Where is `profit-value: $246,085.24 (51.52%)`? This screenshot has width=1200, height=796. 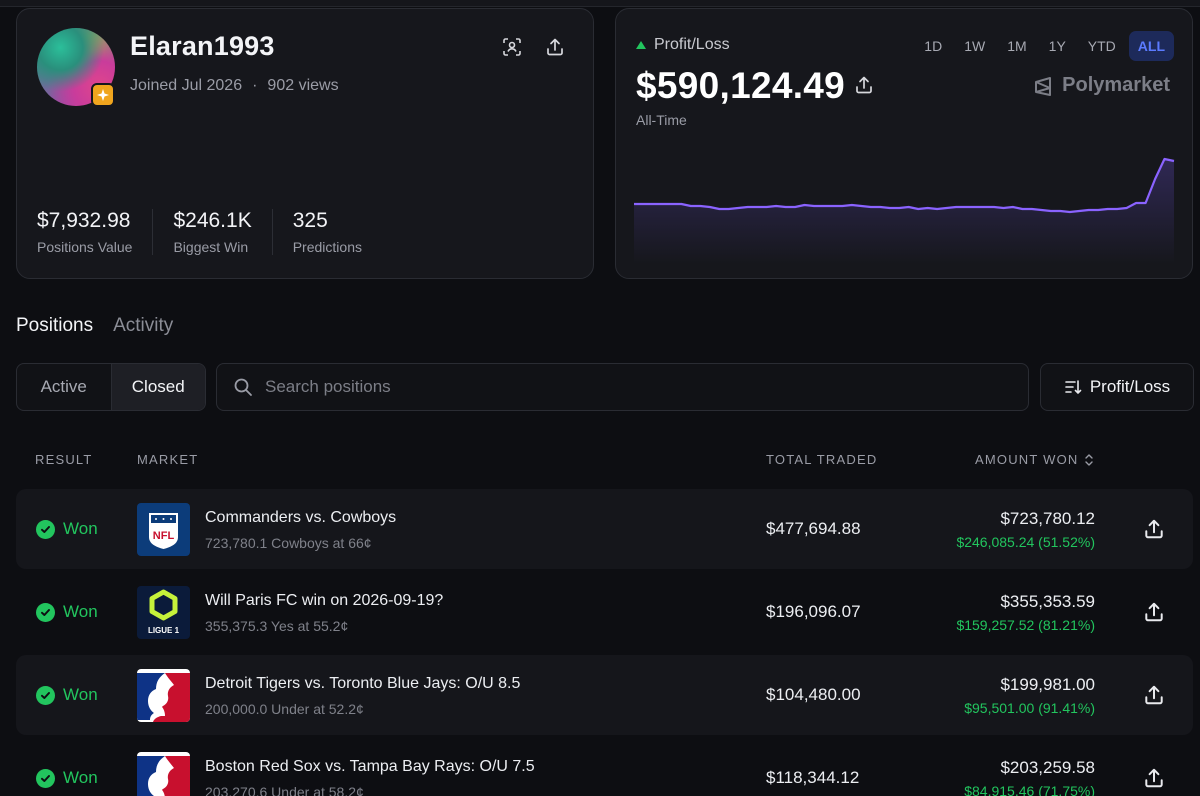 profit-value: $246,085.24 (51.52%) is located at coordinates (1025, 542).